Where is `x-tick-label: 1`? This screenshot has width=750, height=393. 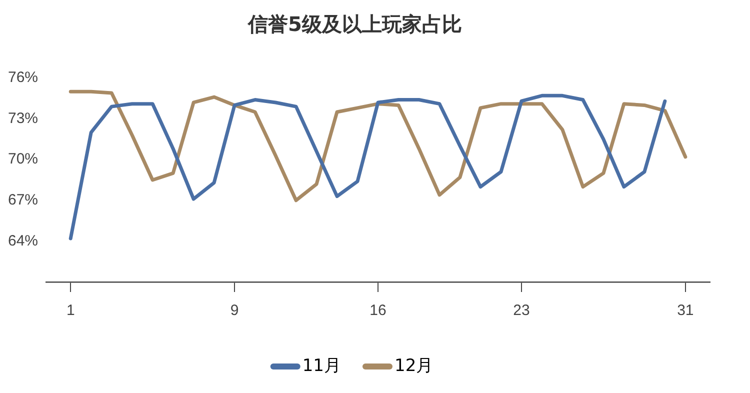 x-tick-label: 1 is located at coordinates (70, 311).